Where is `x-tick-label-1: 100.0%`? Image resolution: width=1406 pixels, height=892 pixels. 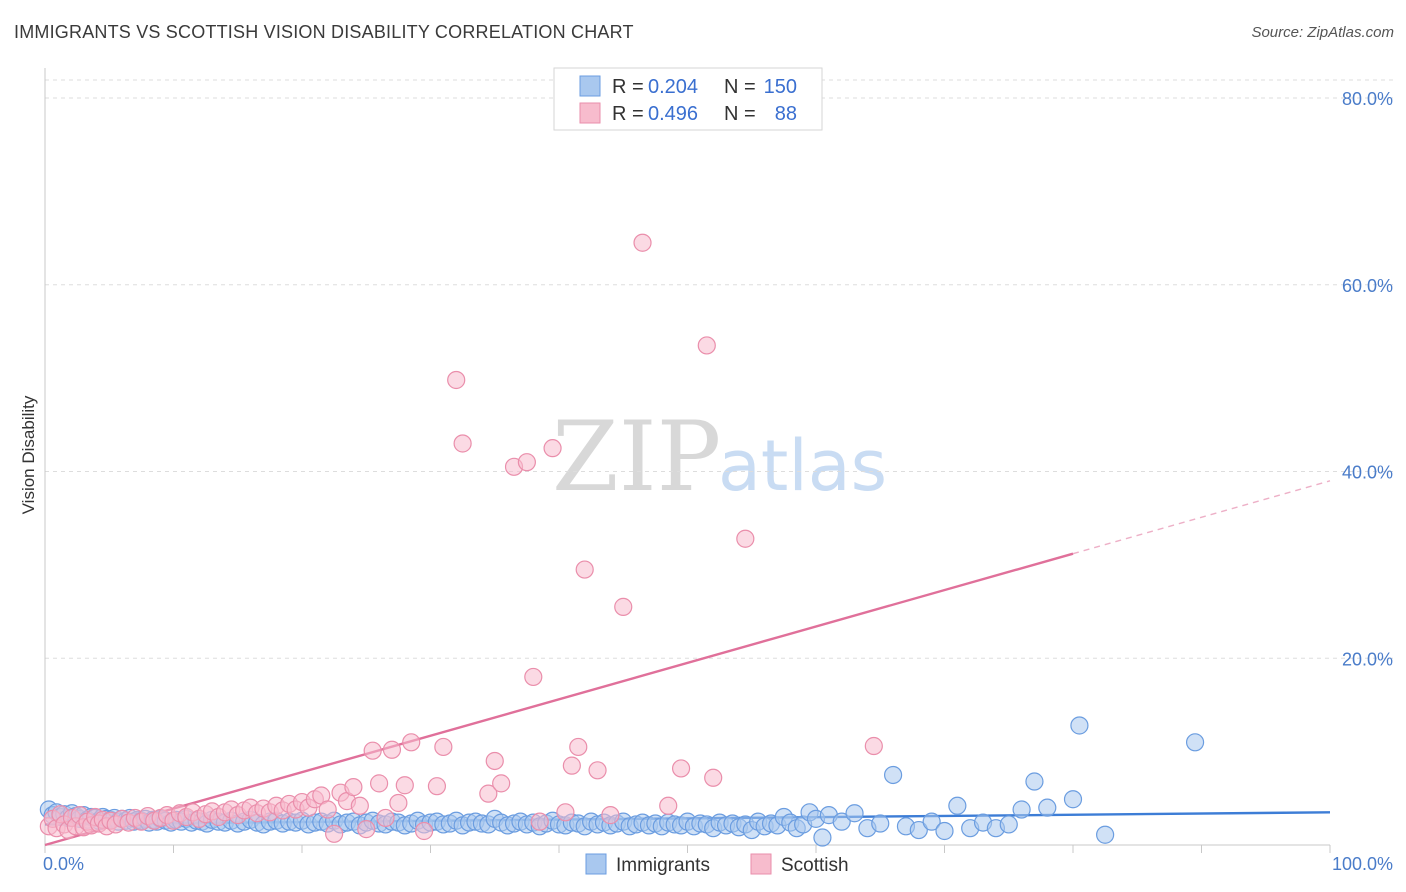
x-tick-label-1: 100.0% is located at coordinates (1362, 864).